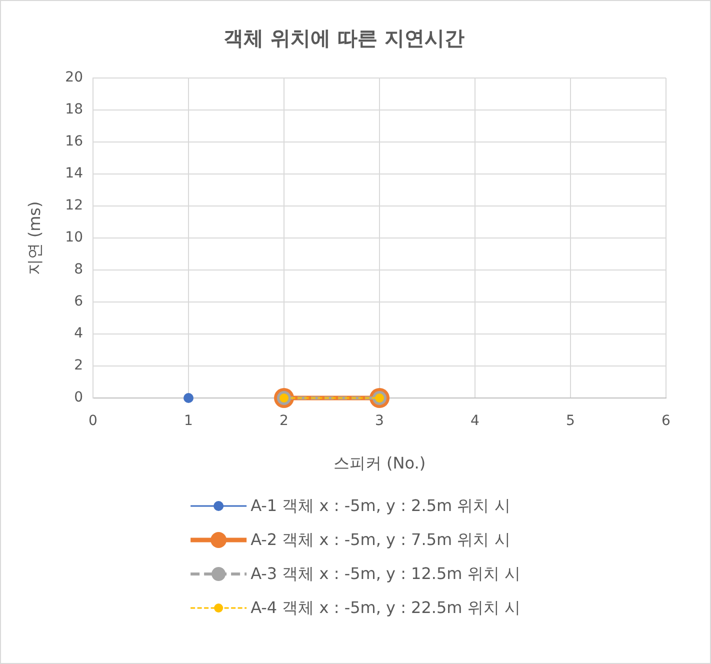  Describe the element at coordinates (74, 206) in the screenshot. I see `y-tick-label: 12` at that location.